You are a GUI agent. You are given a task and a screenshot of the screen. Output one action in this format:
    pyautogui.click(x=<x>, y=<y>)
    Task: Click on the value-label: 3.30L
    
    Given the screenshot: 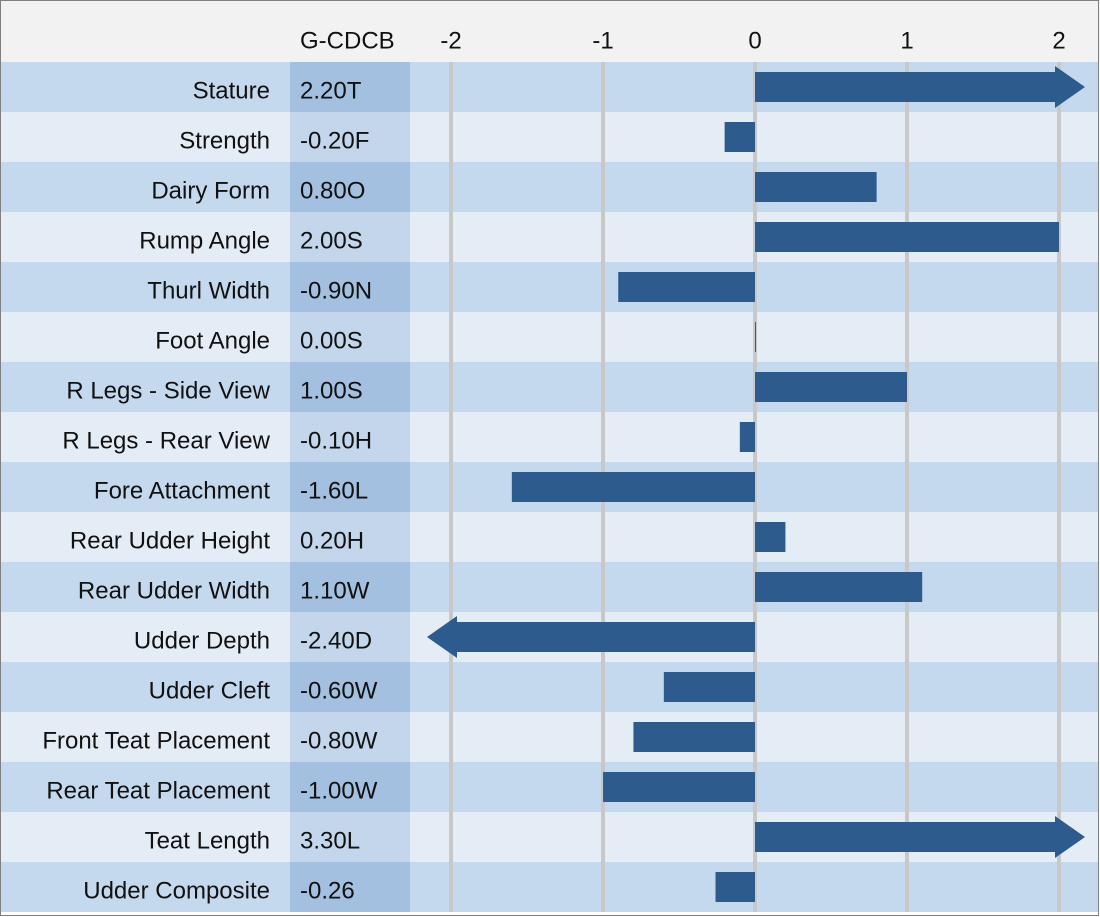 What is the action you would take?
    pyautogui.click(x=330, y=840)
    